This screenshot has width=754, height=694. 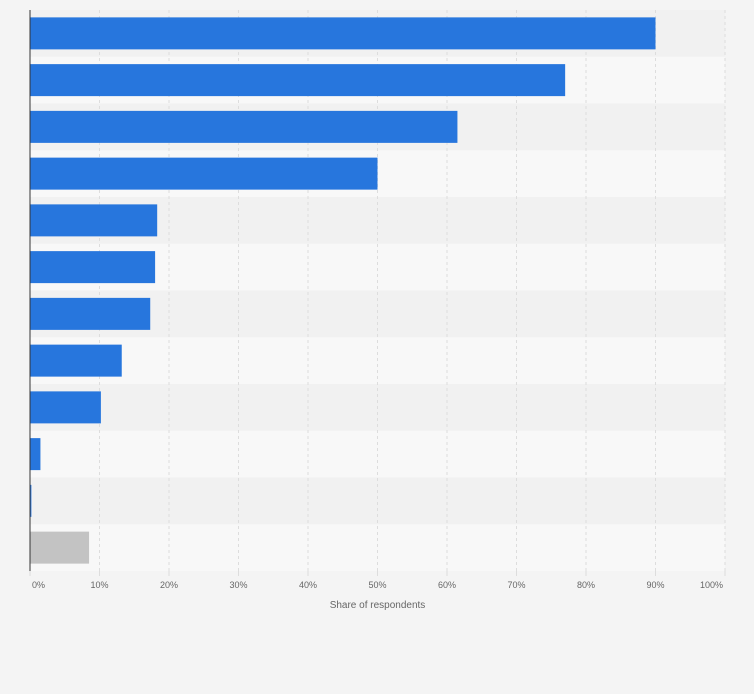 I want to click on x-tick-label: 90%, so click(x=655, y=585).